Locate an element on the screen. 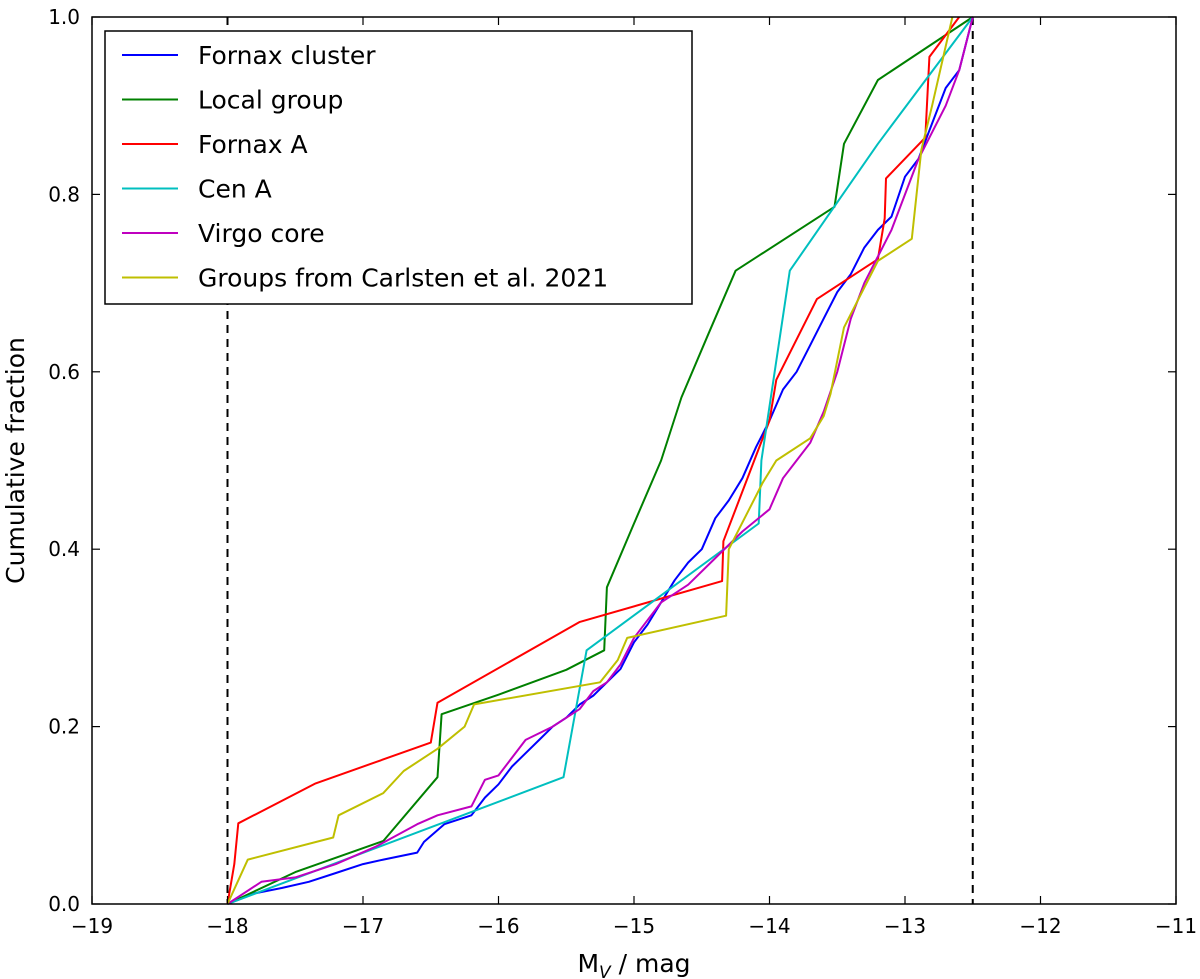 The height and width of the screenshot is (979, 1200). y-tick-label: 0.2 is located at coordinates (64, 727).